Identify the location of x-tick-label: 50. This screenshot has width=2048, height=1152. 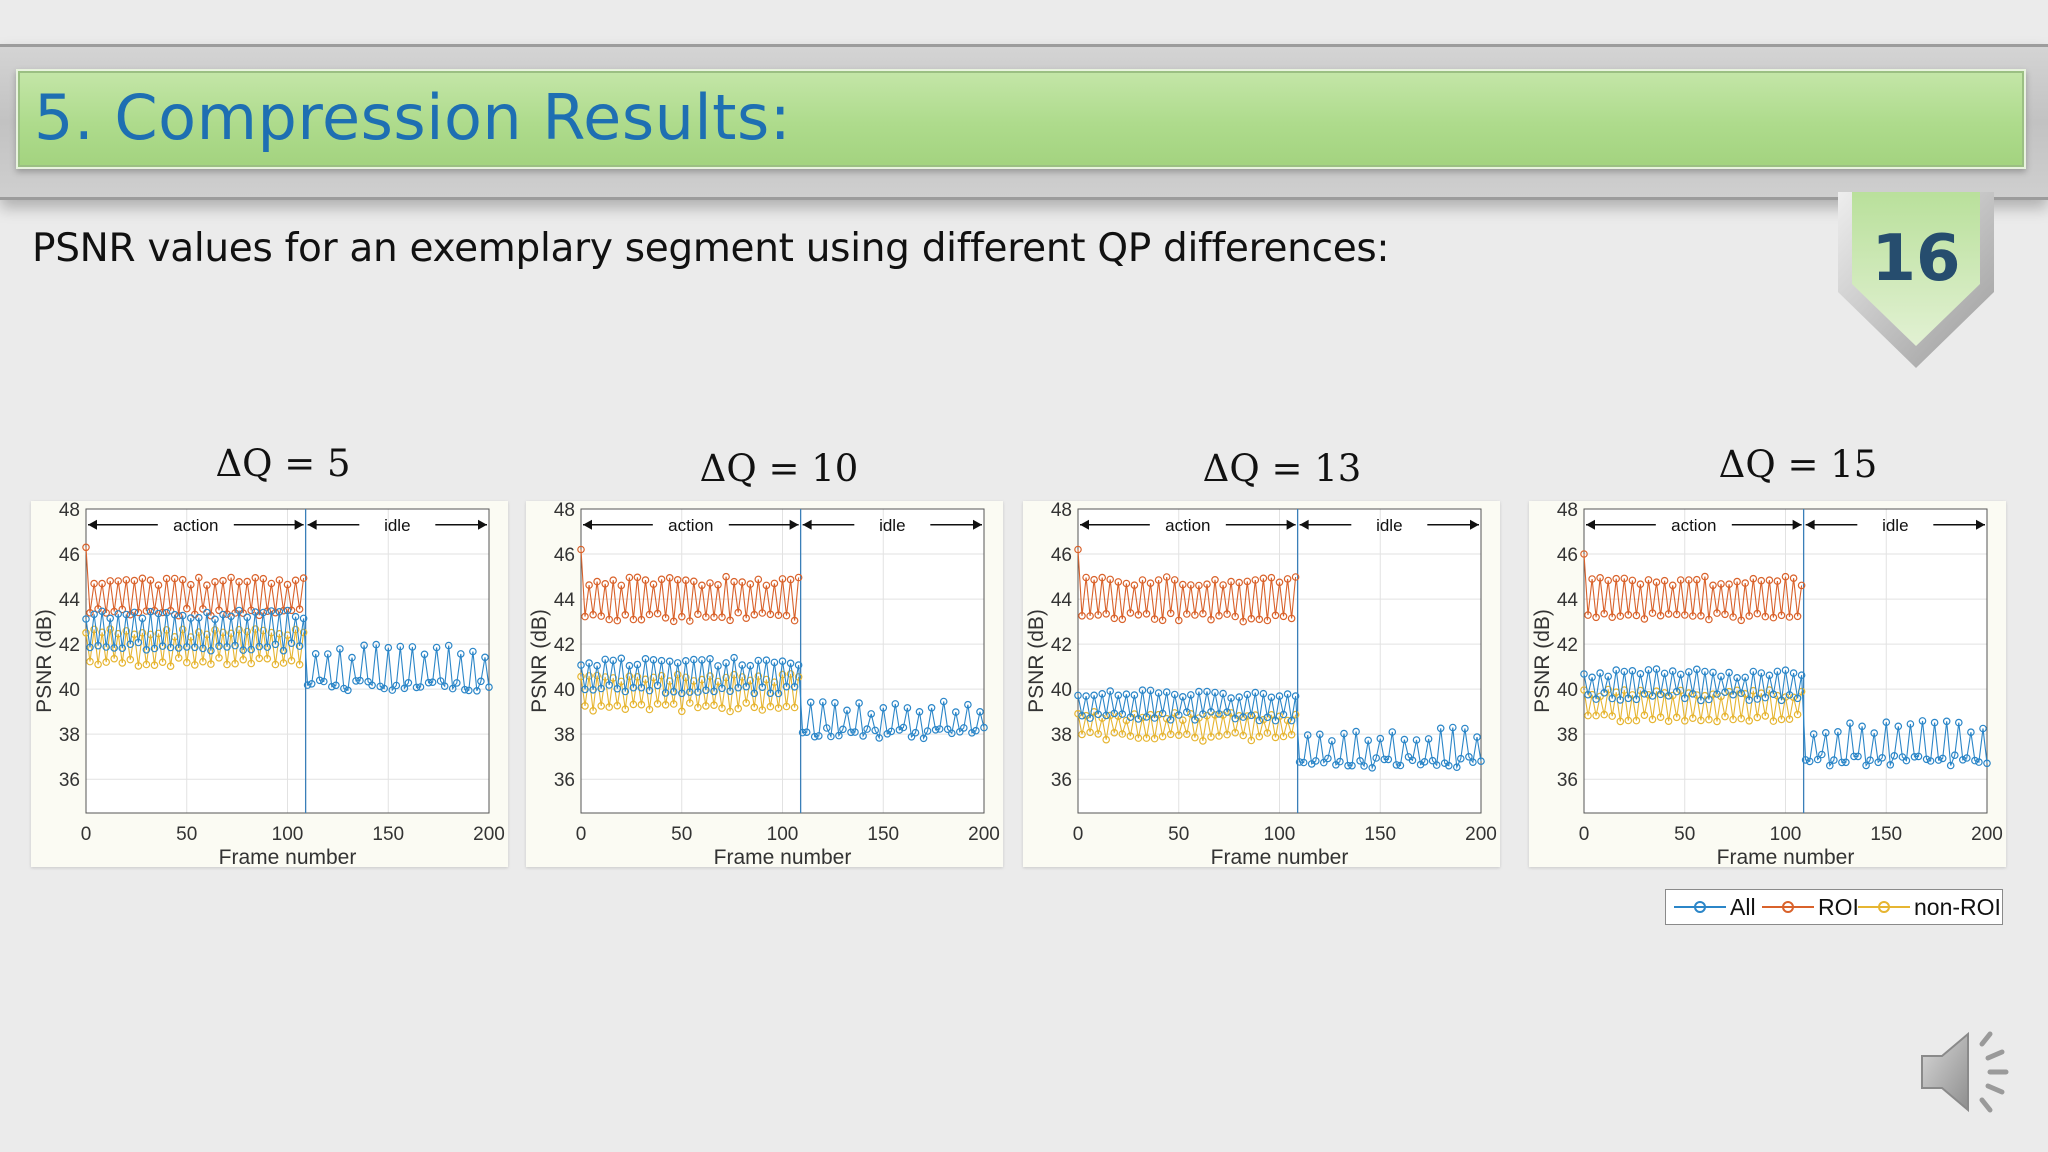
(681, 834).